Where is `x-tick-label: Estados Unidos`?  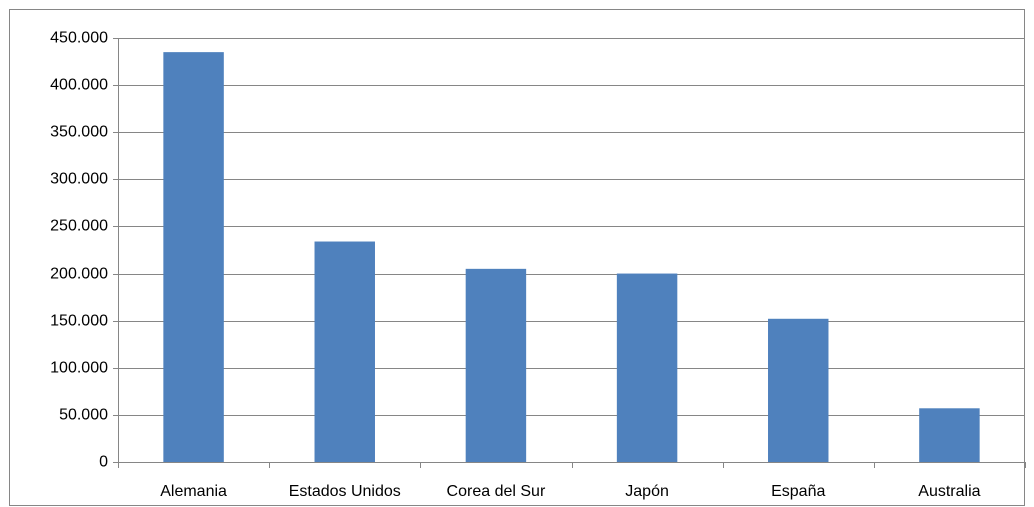 x-tick-label: Estados Unidos is located at coordinates (345, 491).